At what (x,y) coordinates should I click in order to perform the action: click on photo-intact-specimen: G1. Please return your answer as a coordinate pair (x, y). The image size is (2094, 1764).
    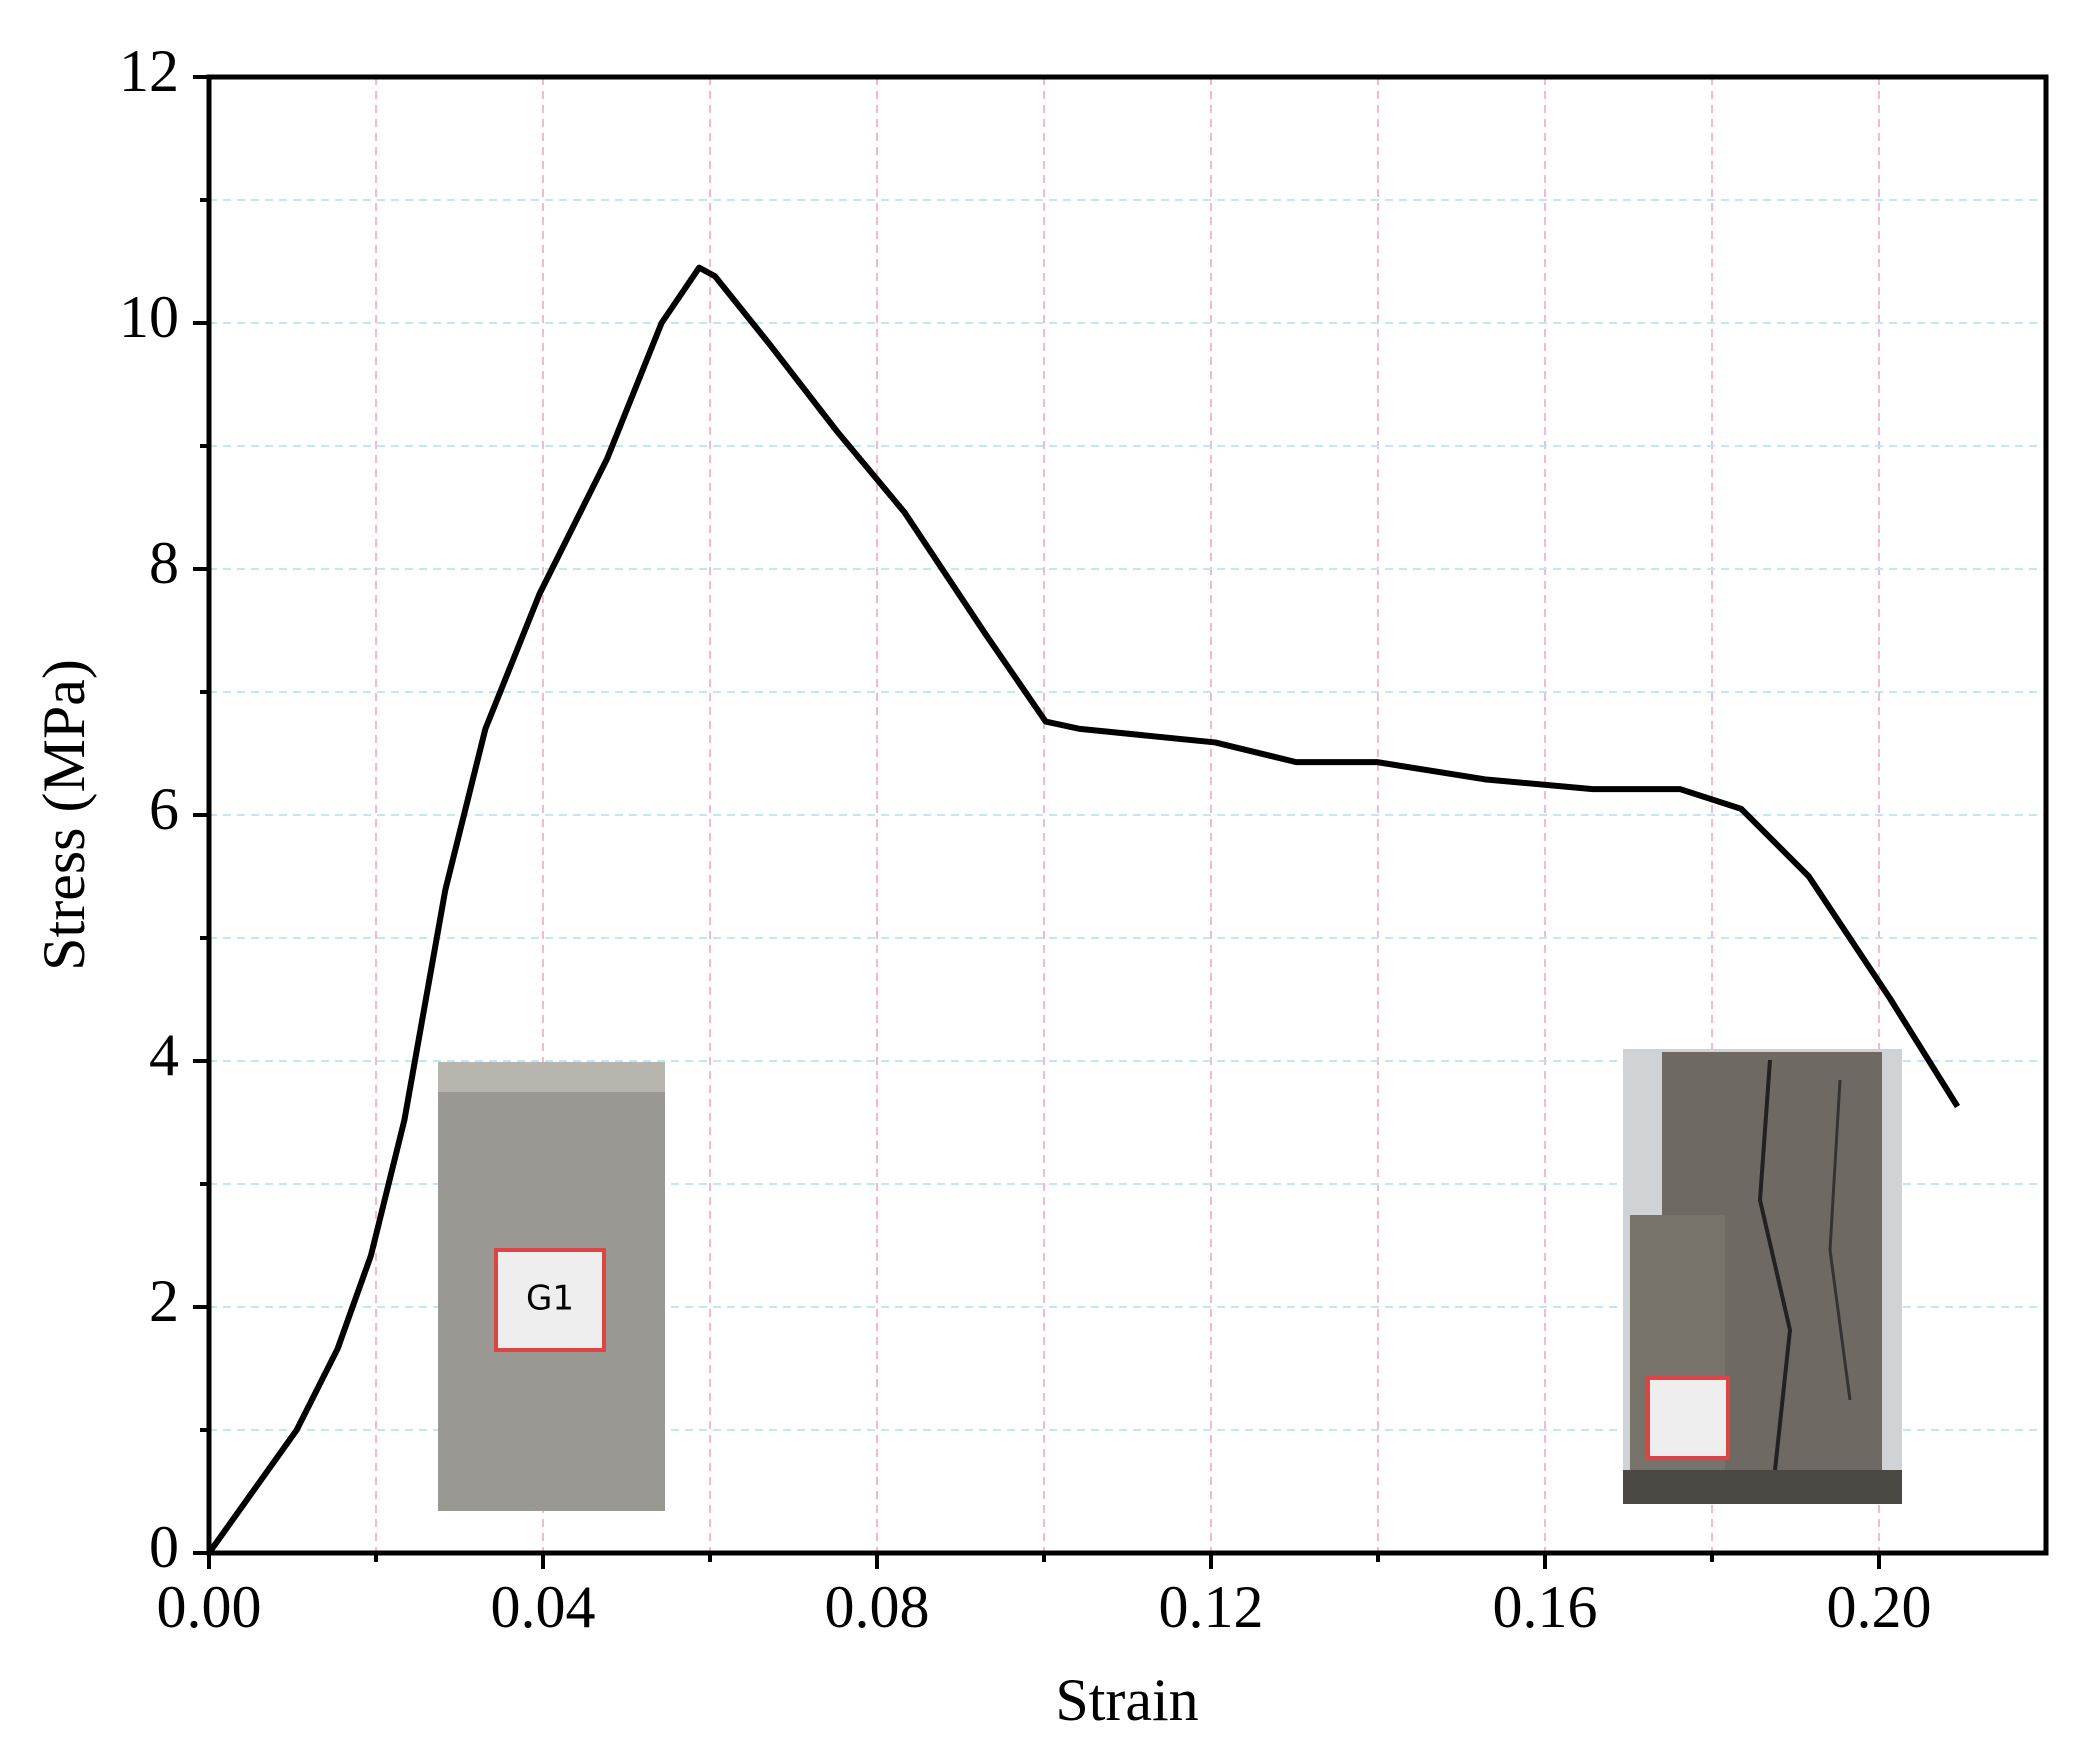
    Looking at the image, I should click on (551, 1286).